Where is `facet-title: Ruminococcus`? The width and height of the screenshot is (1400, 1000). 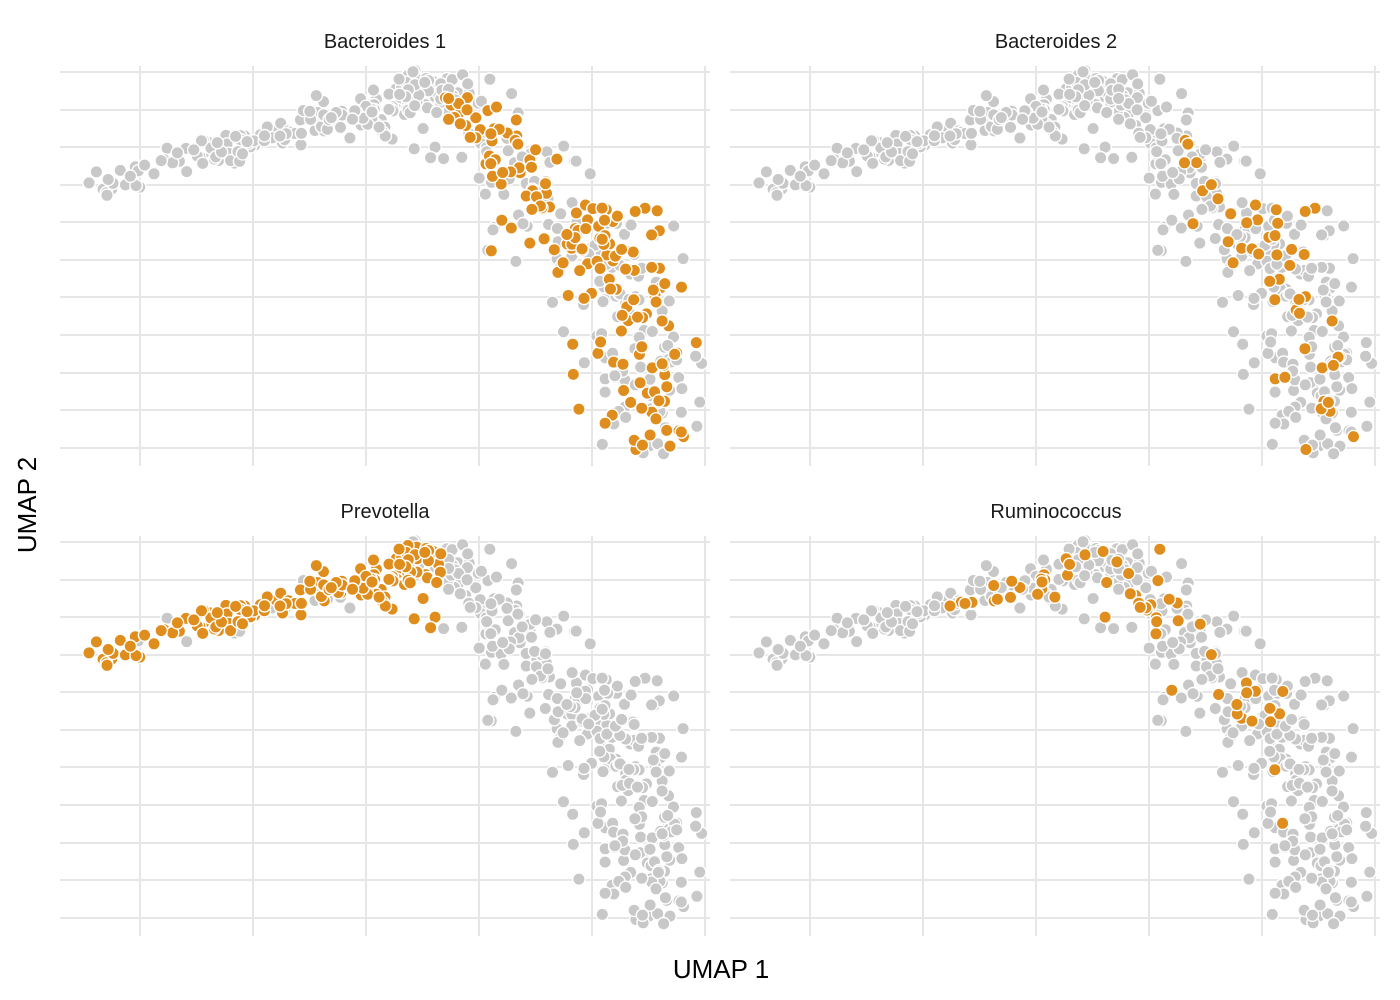 facet-title: Ruminococcus is located at coordinates (1055, 512).